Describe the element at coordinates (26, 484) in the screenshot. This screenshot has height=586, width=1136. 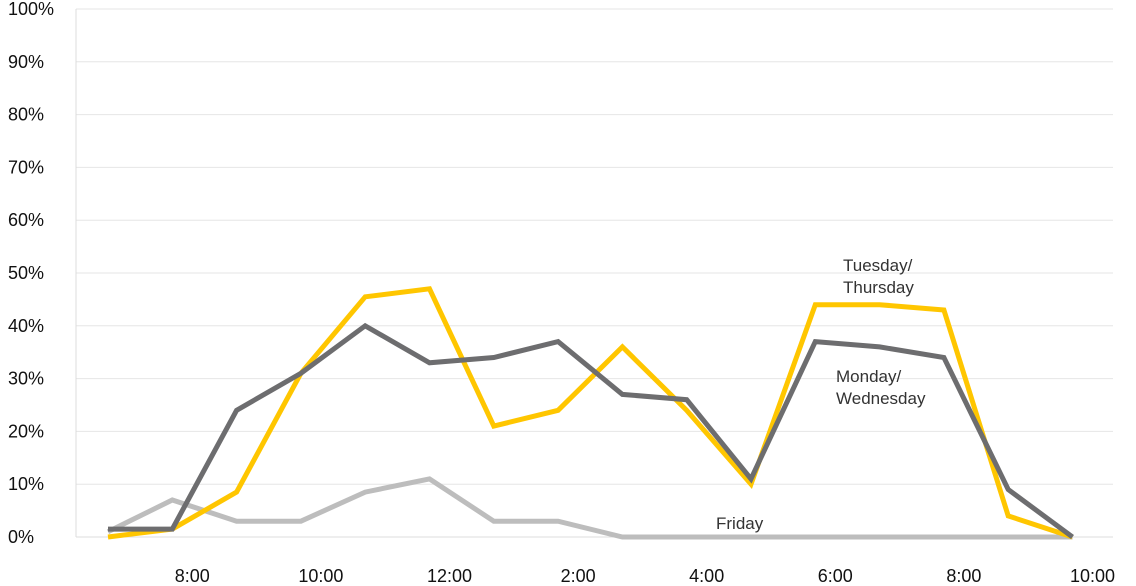
I see `y-tick-label: 10%` at that location.